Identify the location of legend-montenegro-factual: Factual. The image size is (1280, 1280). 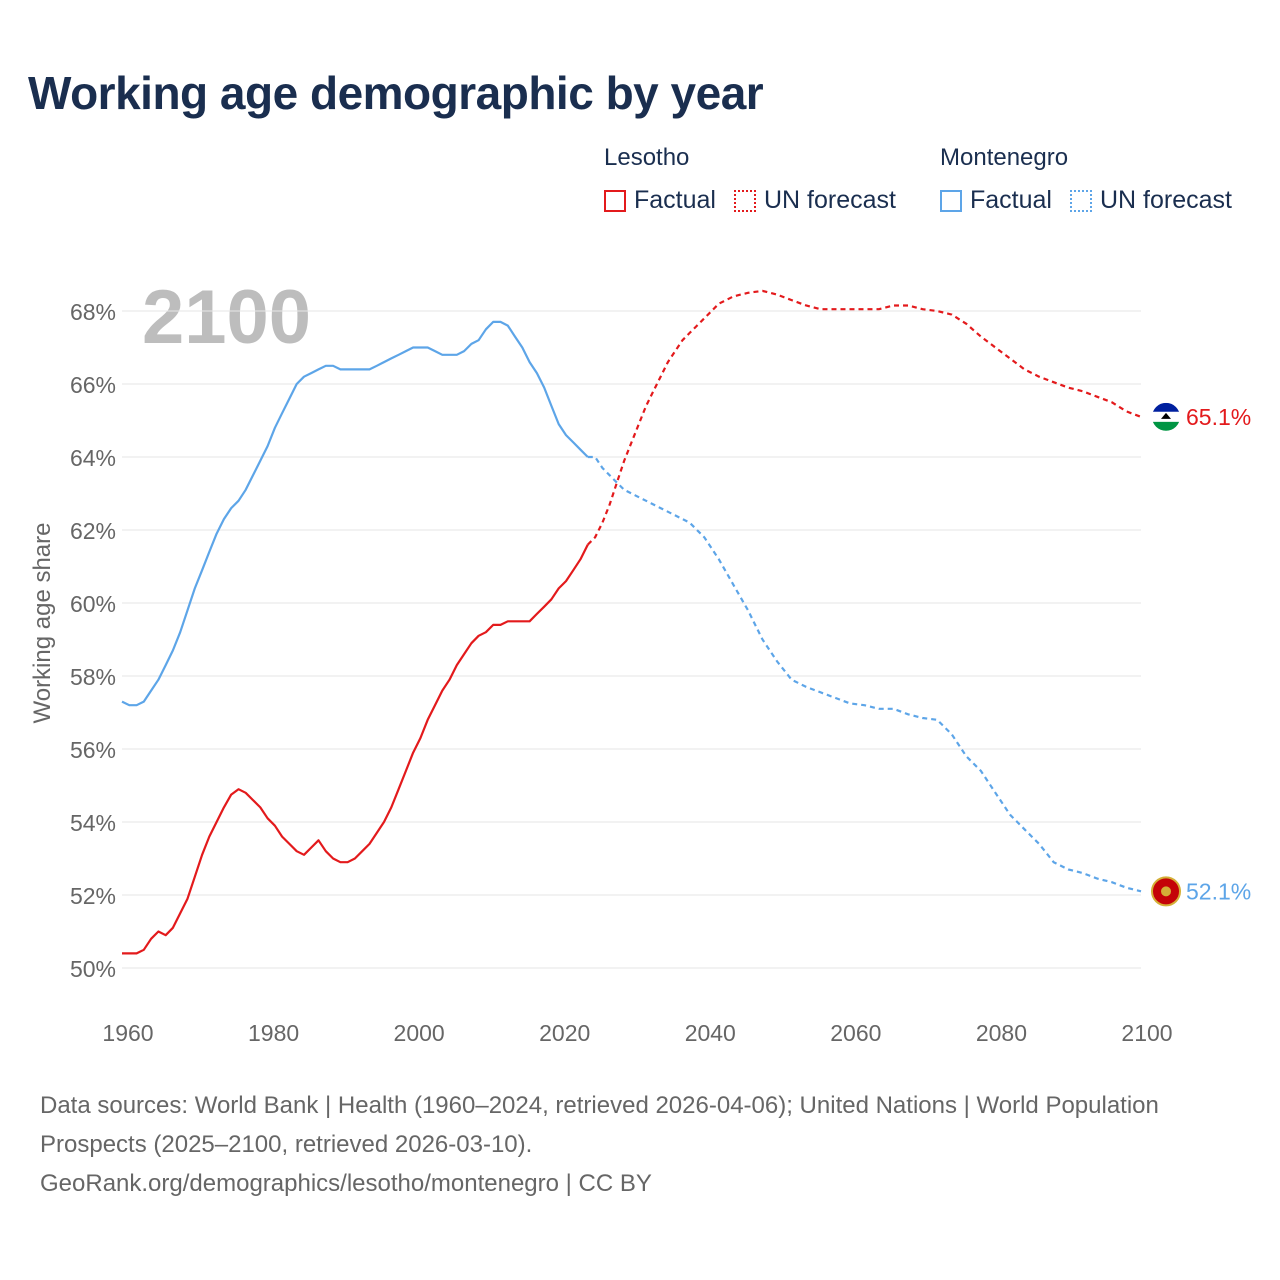
(996, 200).